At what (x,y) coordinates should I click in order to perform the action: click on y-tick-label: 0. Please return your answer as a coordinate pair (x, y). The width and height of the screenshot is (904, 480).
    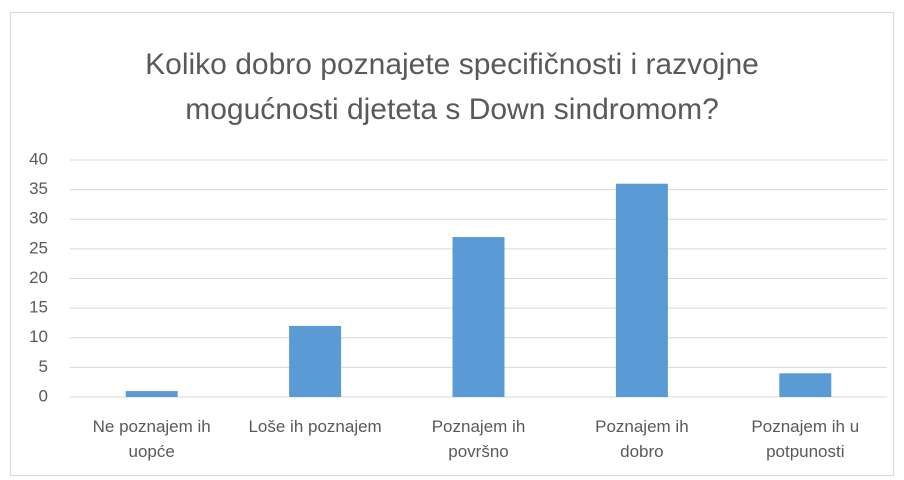
    Looking at the image, I should click on (43, 395).